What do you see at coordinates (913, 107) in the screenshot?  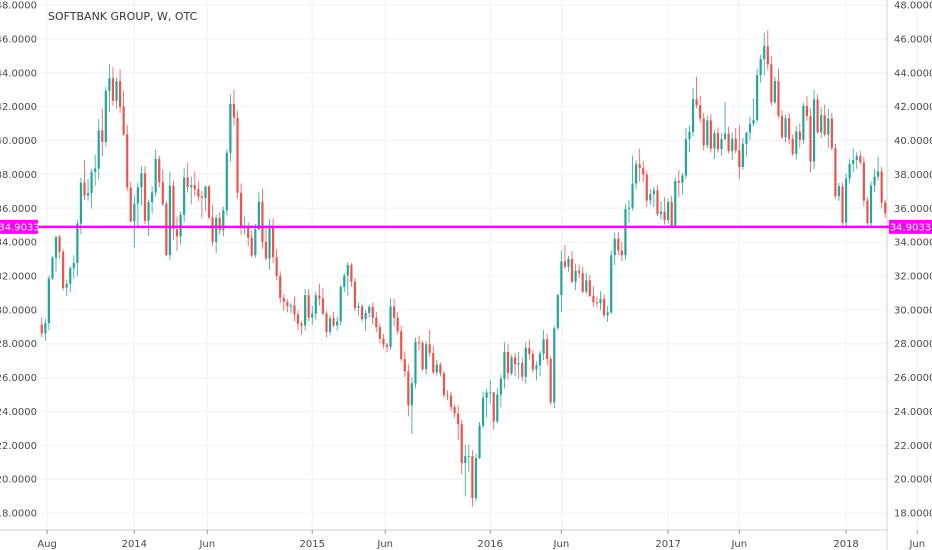 I see `y-tick-label-right: 42.0000` at bounding box center [913, 107].